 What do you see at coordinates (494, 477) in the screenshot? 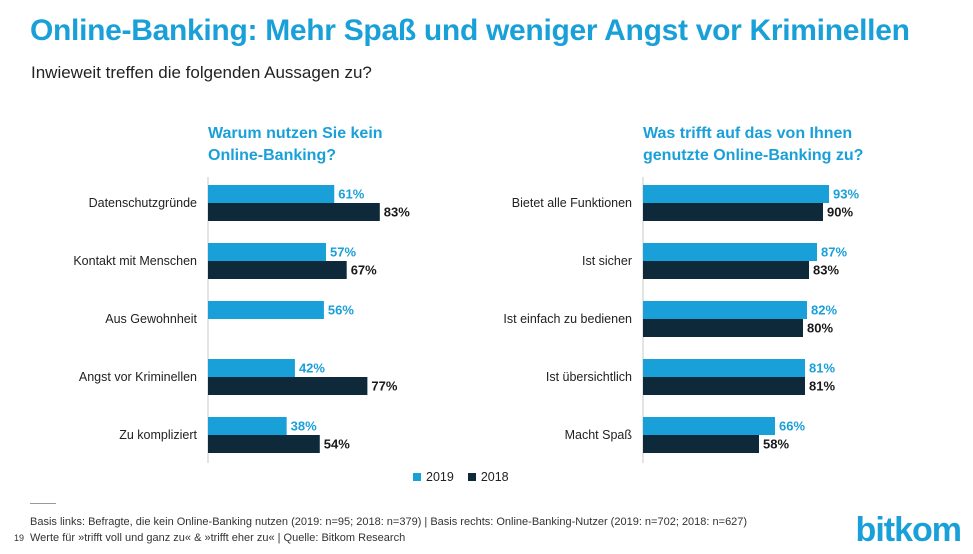
I see `legend-label-2018: 2018` at bounding box center [494, 477].